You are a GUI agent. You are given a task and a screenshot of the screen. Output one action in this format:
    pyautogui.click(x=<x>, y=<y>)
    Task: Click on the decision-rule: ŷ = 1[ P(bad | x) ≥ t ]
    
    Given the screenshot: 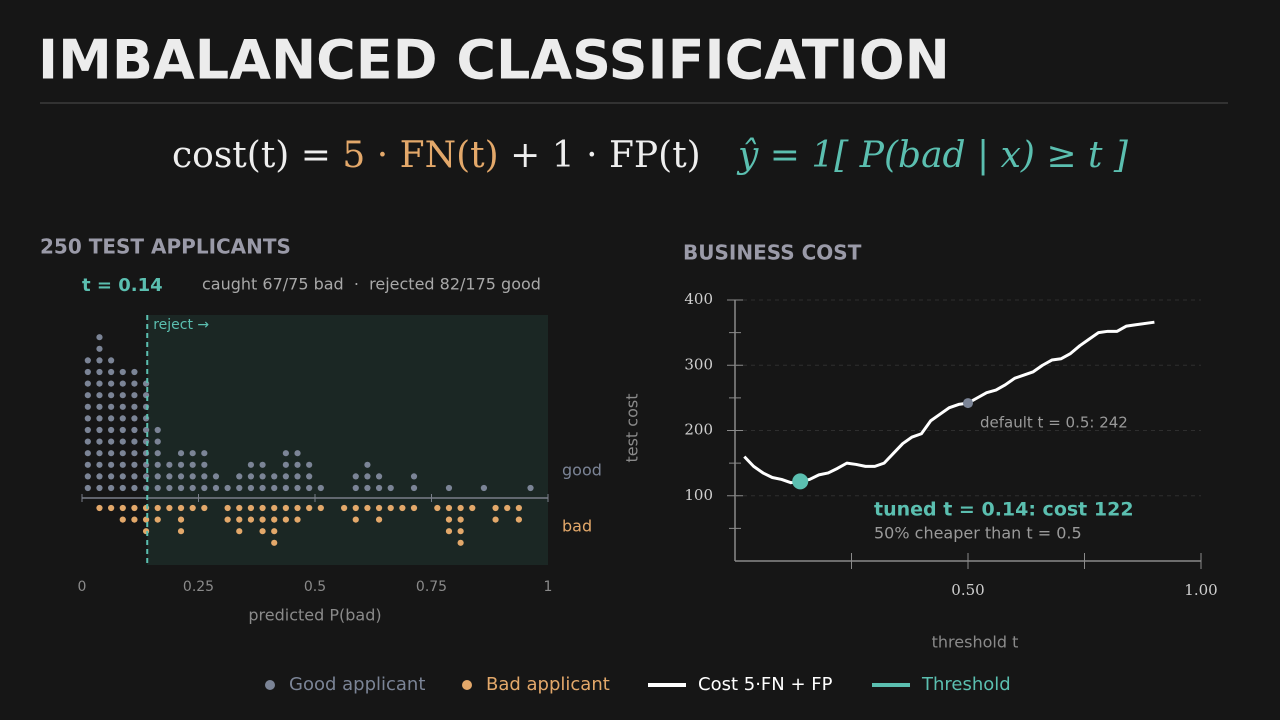 What is the action you would take?
    pyautogui.click(x=932, y=155)
    